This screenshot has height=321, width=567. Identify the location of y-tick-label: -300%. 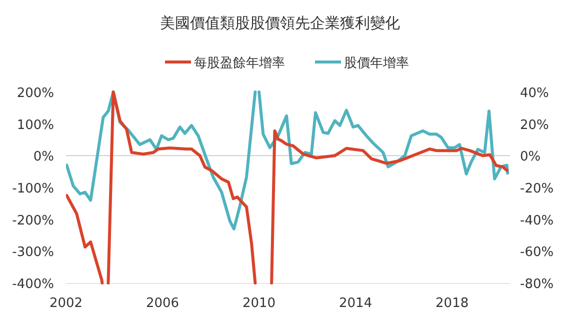
(33, 252).